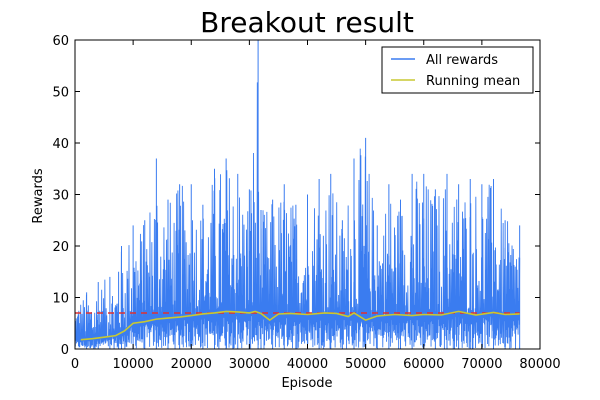 The image size is (600, 400). Describe the element at coordinates (423, 364) in the screenshot. I see `x-tick-label: 60000` at that location.